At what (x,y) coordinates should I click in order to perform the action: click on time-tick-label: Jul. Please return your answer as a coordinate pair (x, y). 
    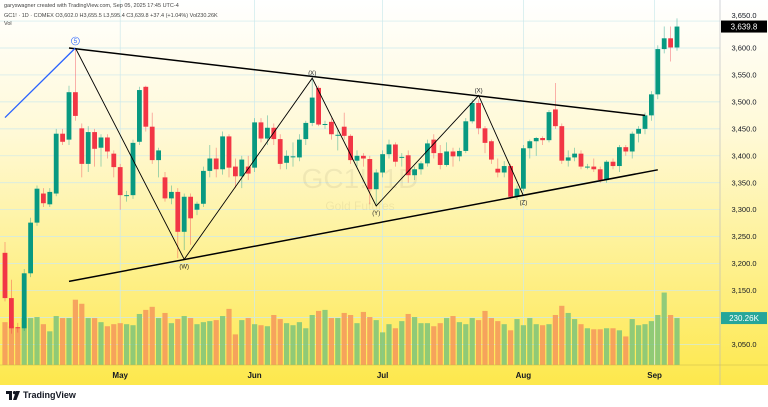
    Looking at the image, I should click on (383, 375).